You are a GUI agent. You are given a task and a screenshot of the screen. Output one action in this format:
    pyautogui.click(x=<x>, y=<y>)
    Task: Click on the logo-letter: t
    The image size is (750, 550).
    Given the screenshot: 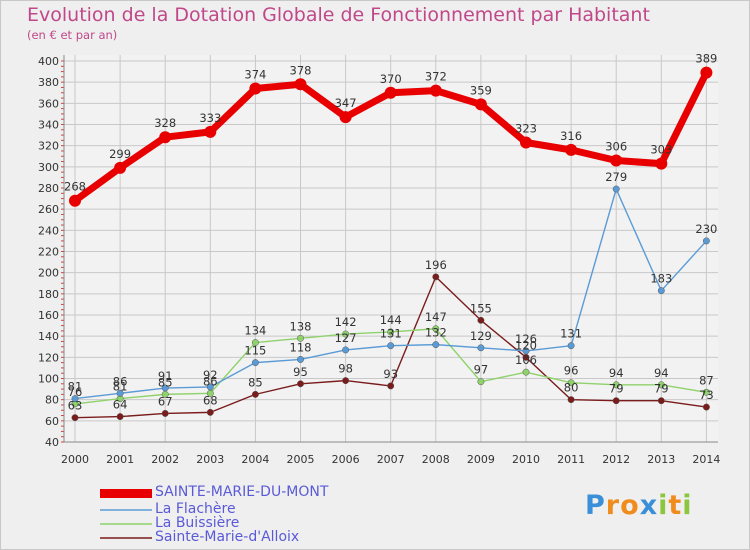 What is the action you would take?
    pyautogui.click(x=675, y=505)
    